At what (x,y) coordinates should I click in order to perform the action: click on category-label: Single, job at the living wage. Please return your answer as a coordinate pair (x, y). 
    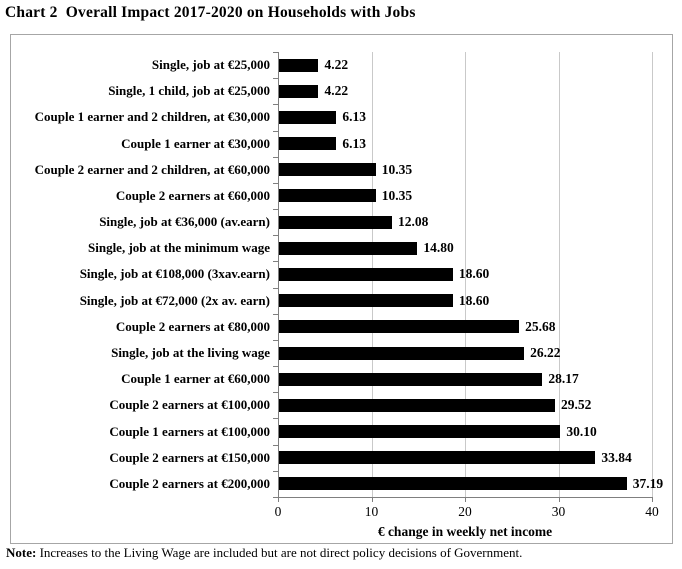
    Looking at the image, I should click on (190, 353).